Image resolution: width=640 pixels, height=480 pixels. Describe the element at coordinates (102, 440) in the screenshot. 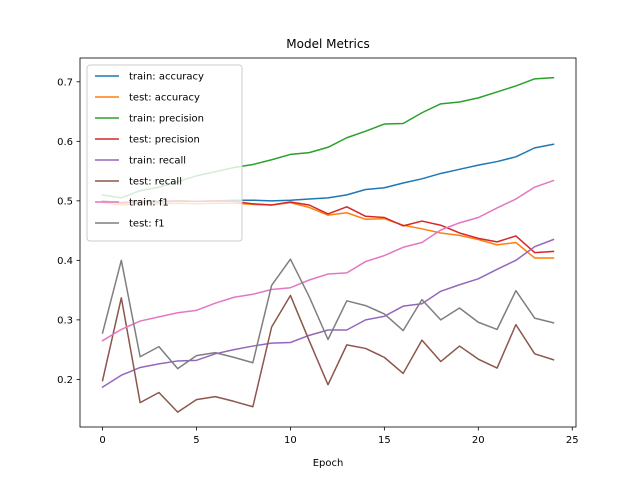

I see `x-tick-label: 0` at that location.